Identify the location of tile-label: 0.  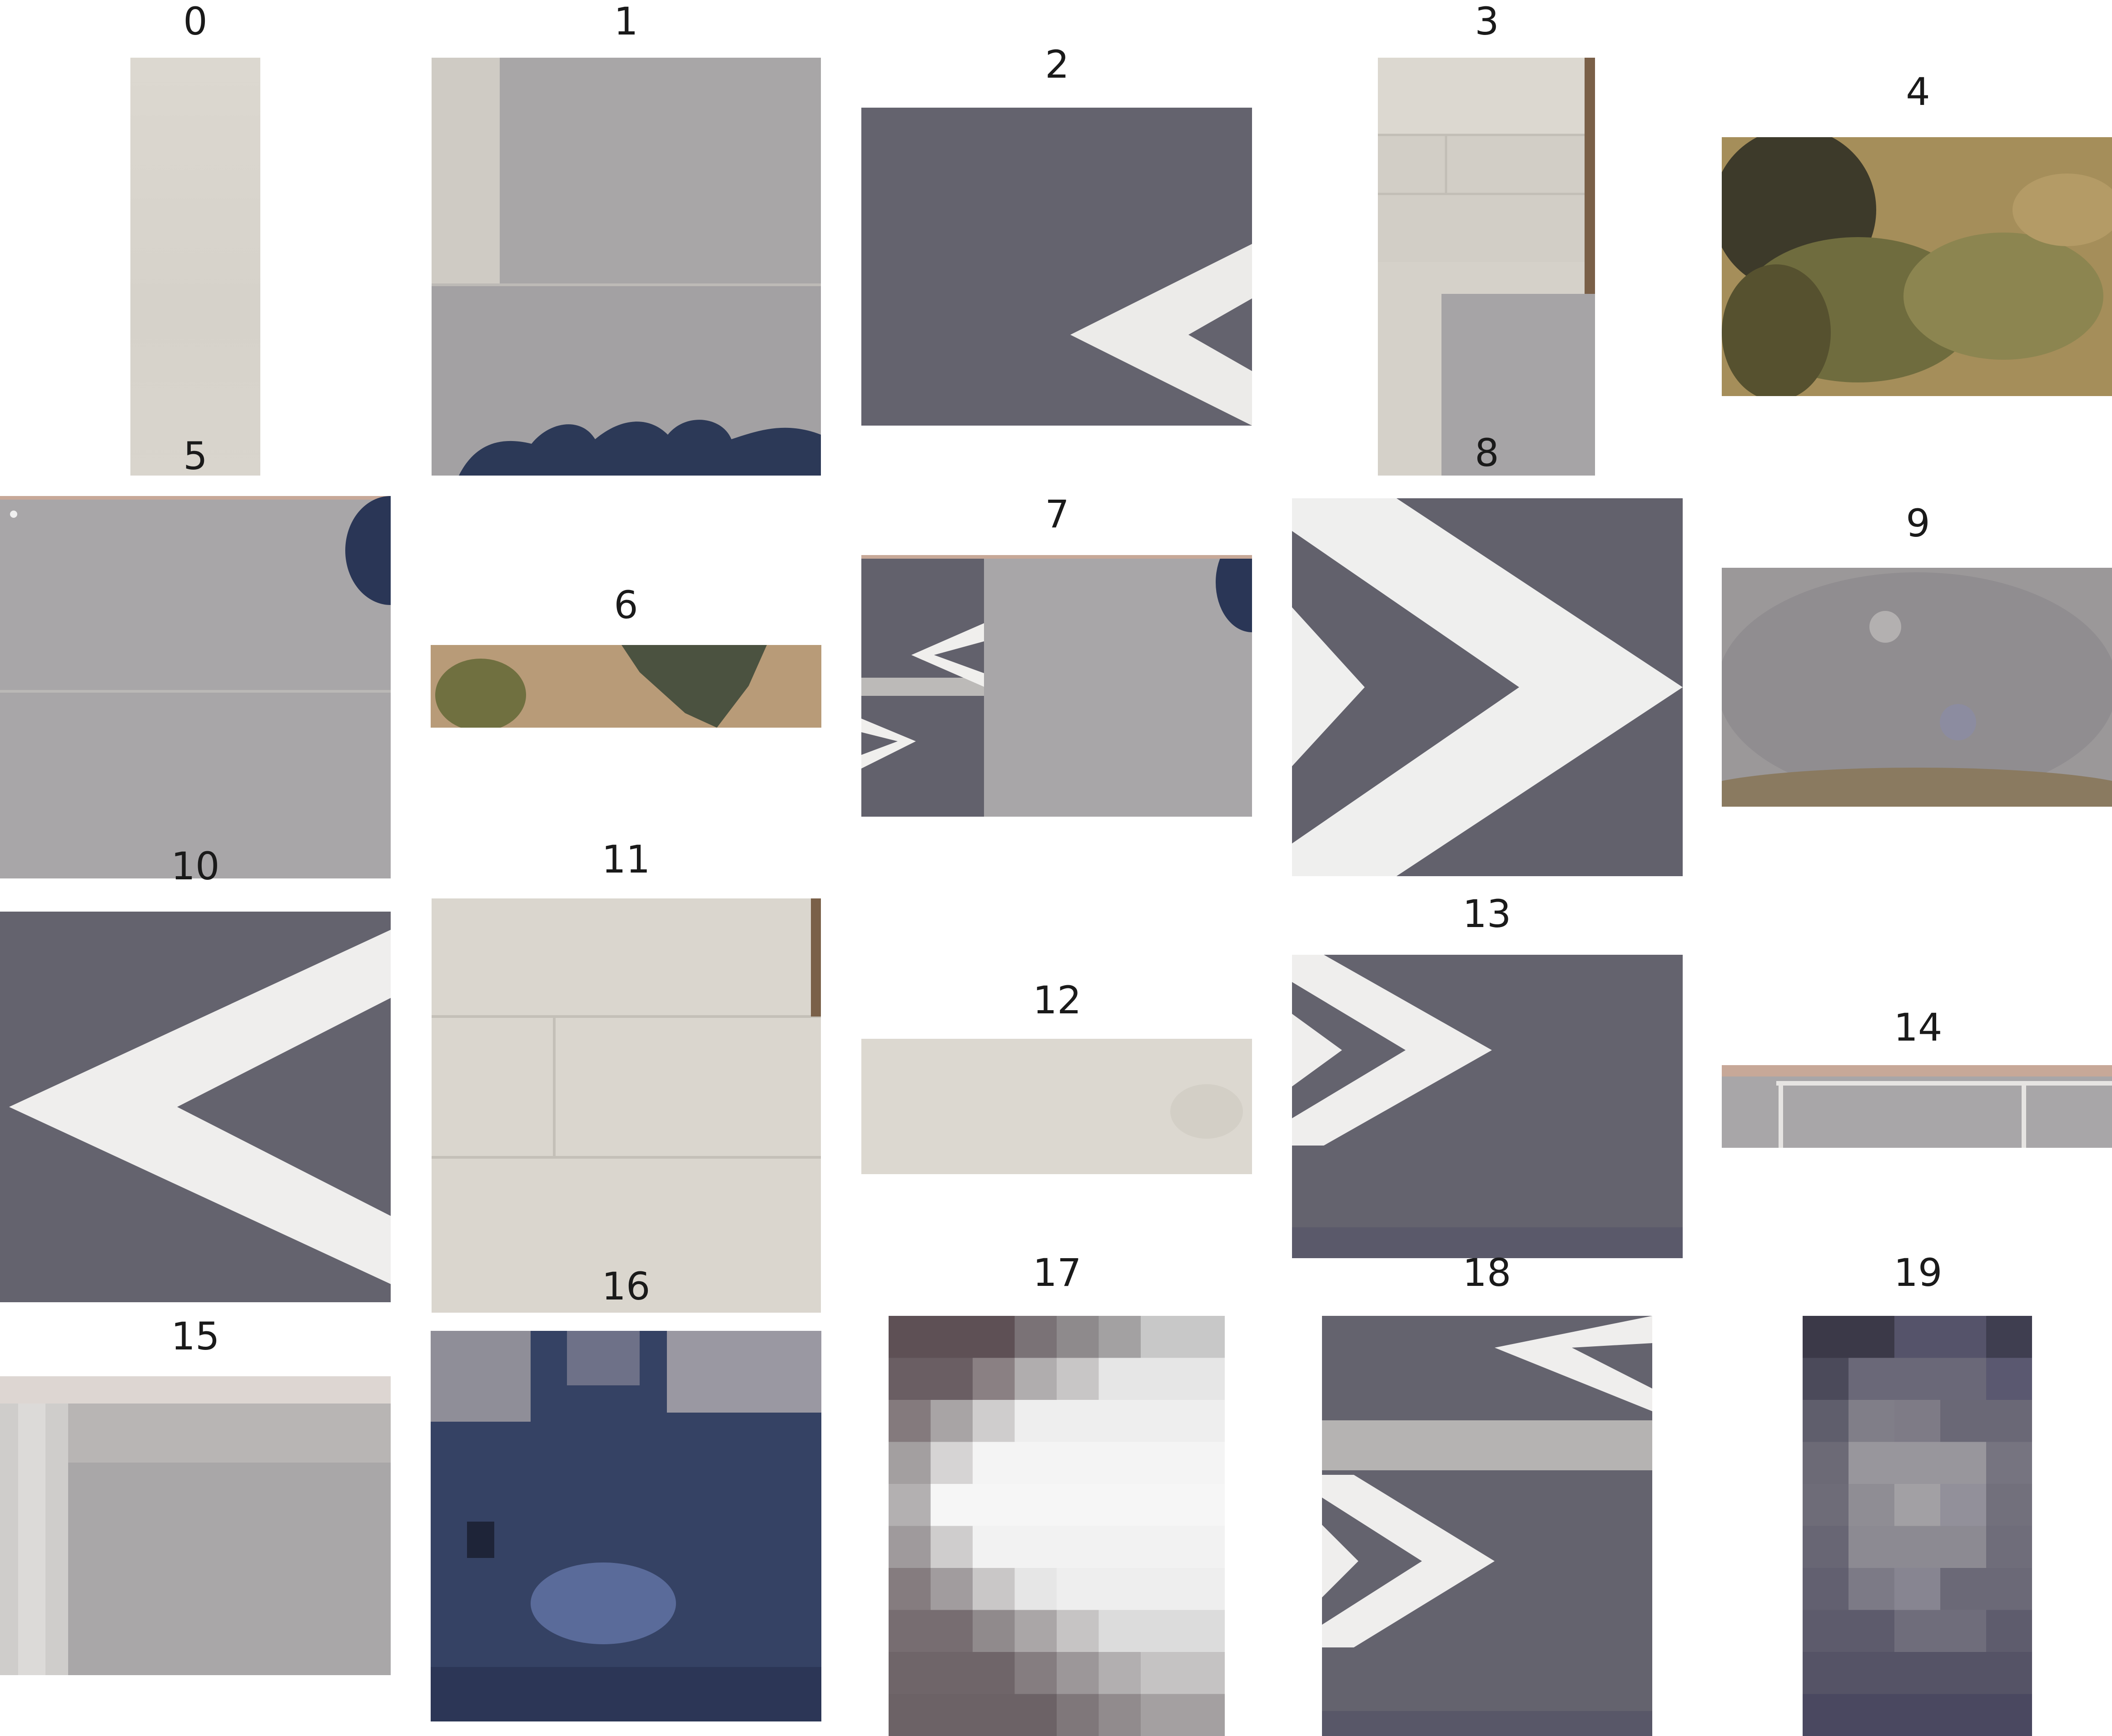
(195, 22).